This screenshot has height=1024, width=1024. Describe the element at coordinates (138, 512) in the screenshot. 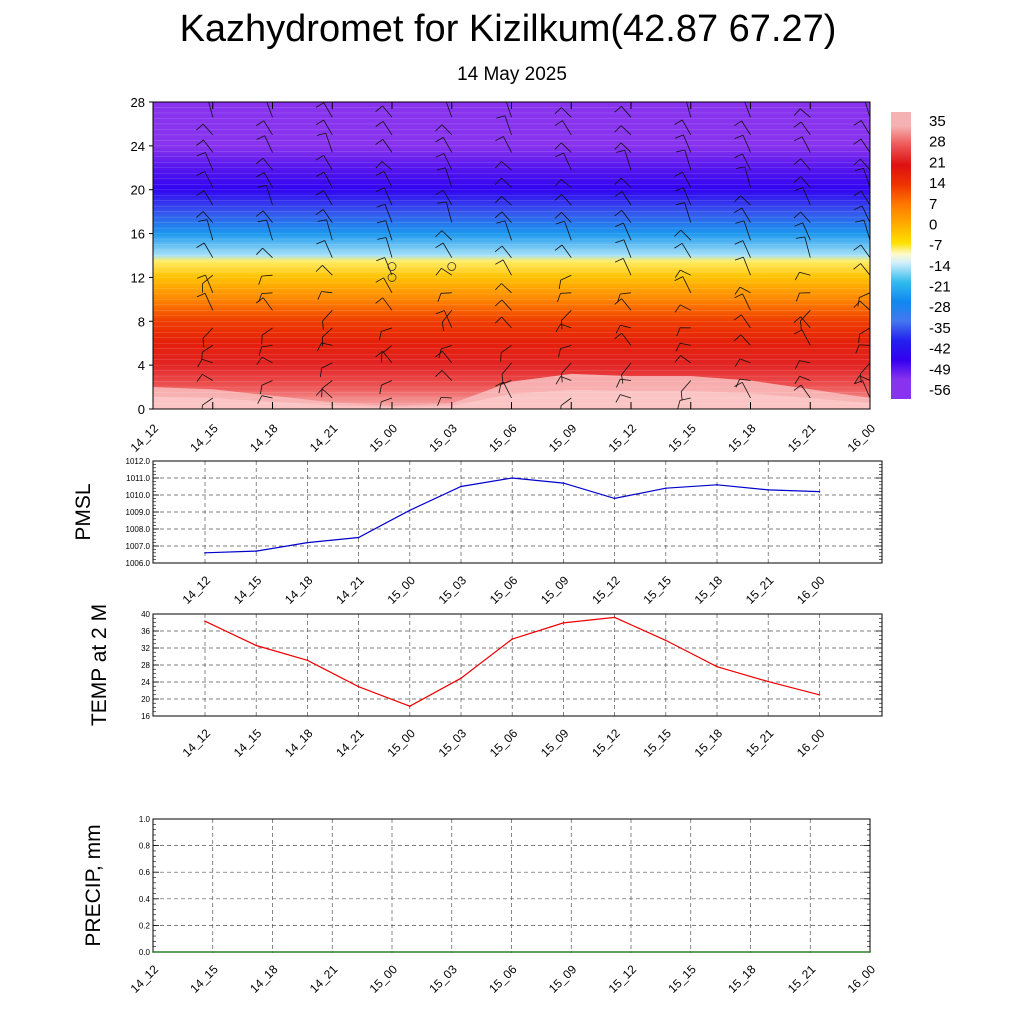

I see `y-tick-label: 1009.0` at that location.